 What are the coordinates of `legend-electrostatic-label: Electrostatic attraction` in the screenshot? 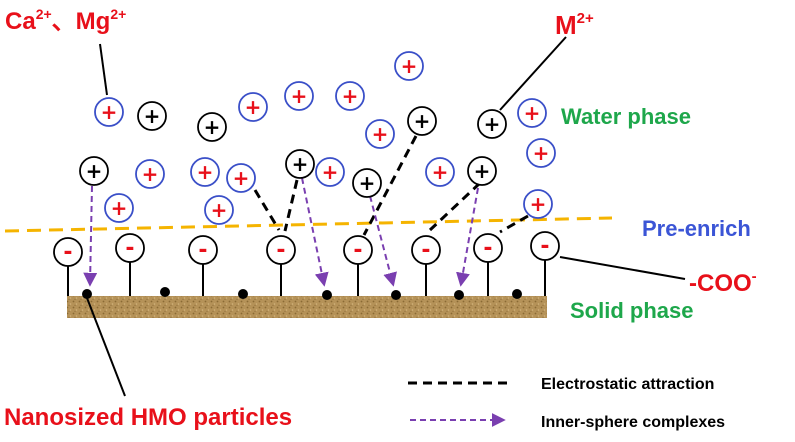 It's located at (627, 384).